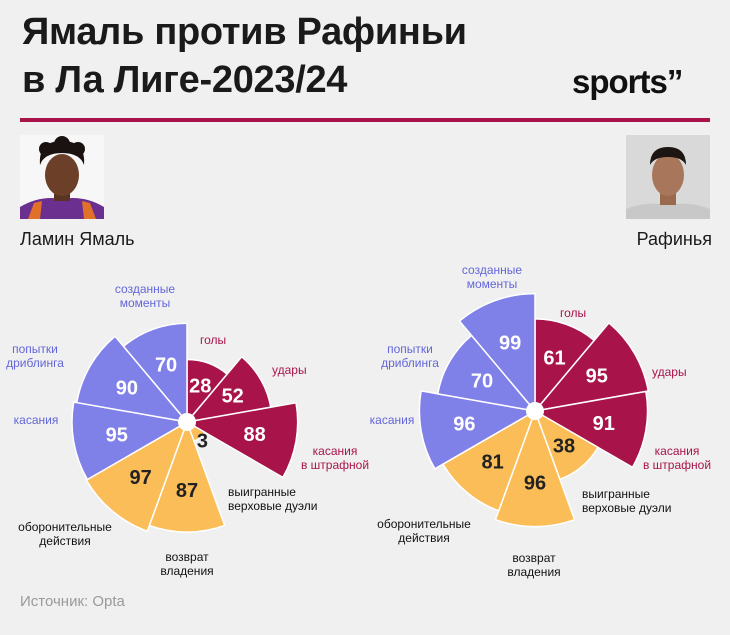  I want to click on player-photo-raphinha, so click(668, 177).